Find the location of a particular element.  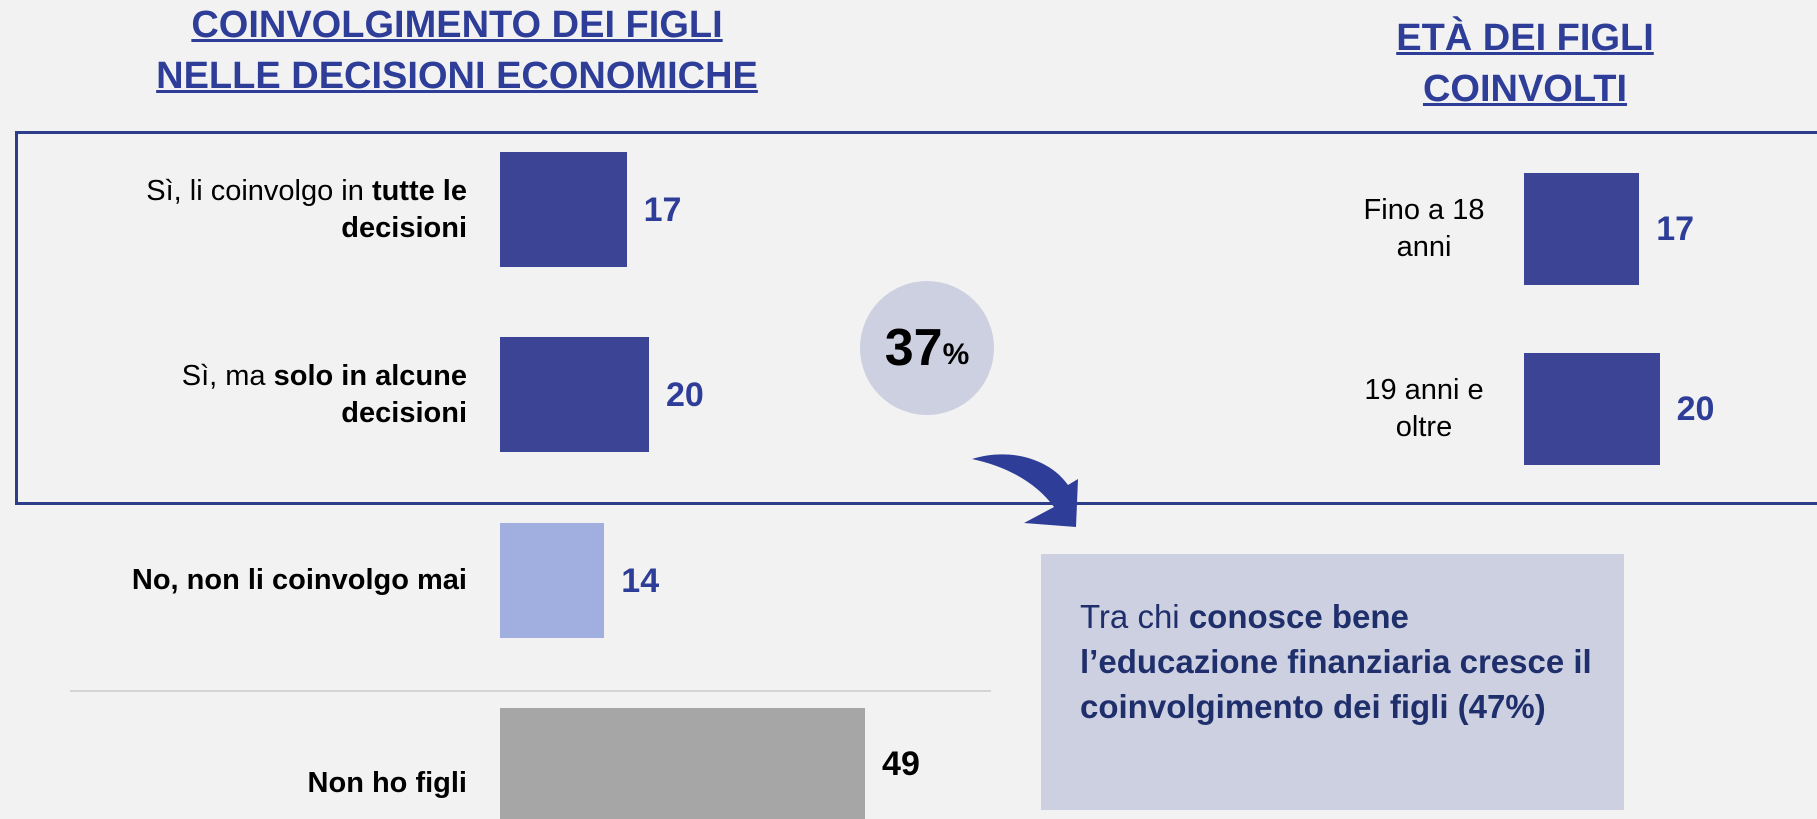

category-label: 19 anni e oltre is located at coordinates (1424, 409).